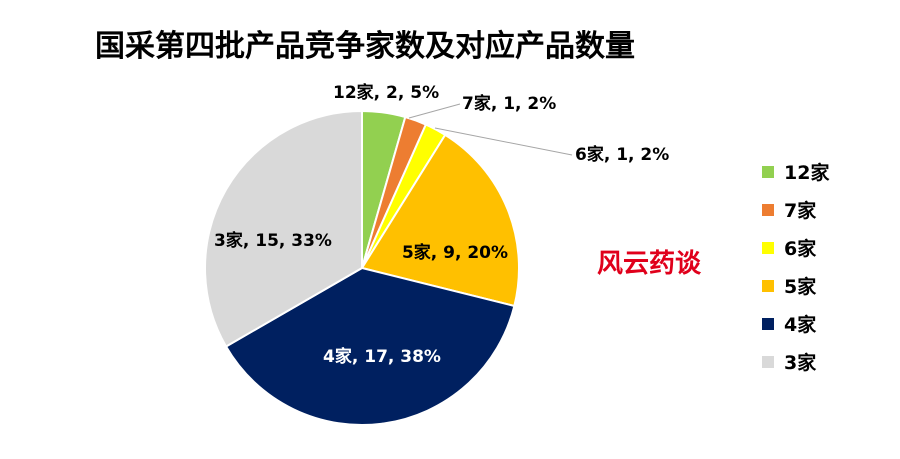  I want to click on legend-label-1: 12家, so click(807, 172).